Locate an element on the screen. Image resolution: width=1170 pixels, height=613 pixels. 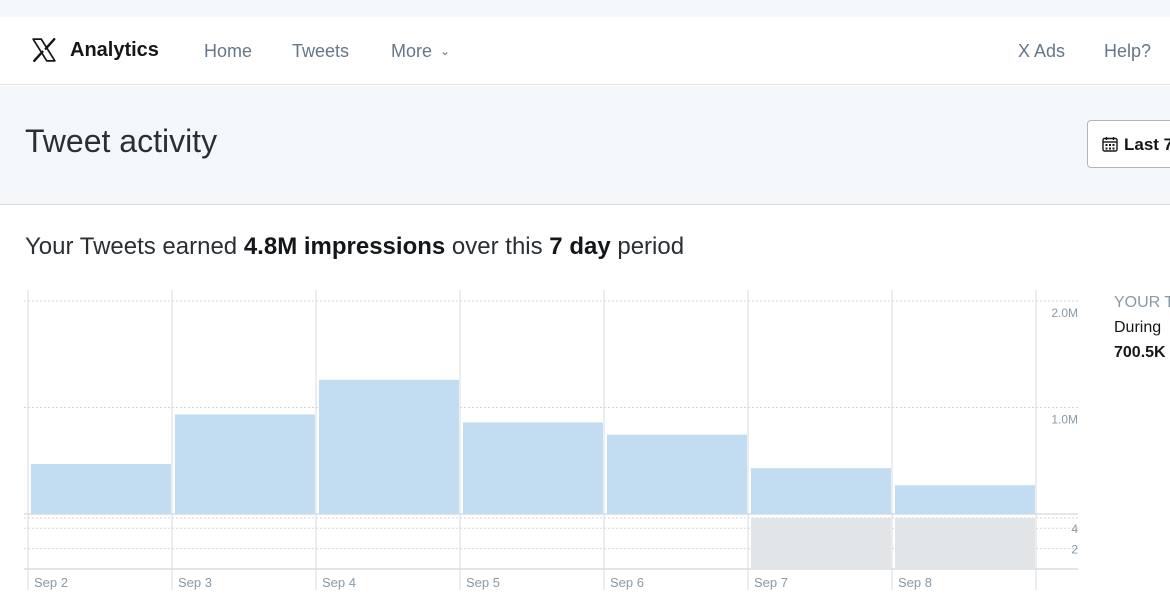
summary-suffix: period is located at coordinates (647, 246).